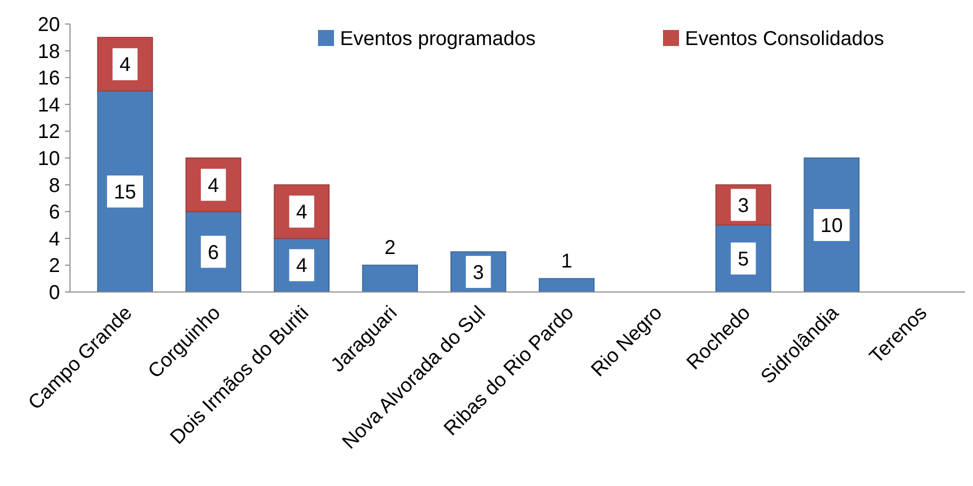  What do you see at coordinates (831, 226) in the screenshot?
I see `data-label: 10` at bounding box center [831, 226].